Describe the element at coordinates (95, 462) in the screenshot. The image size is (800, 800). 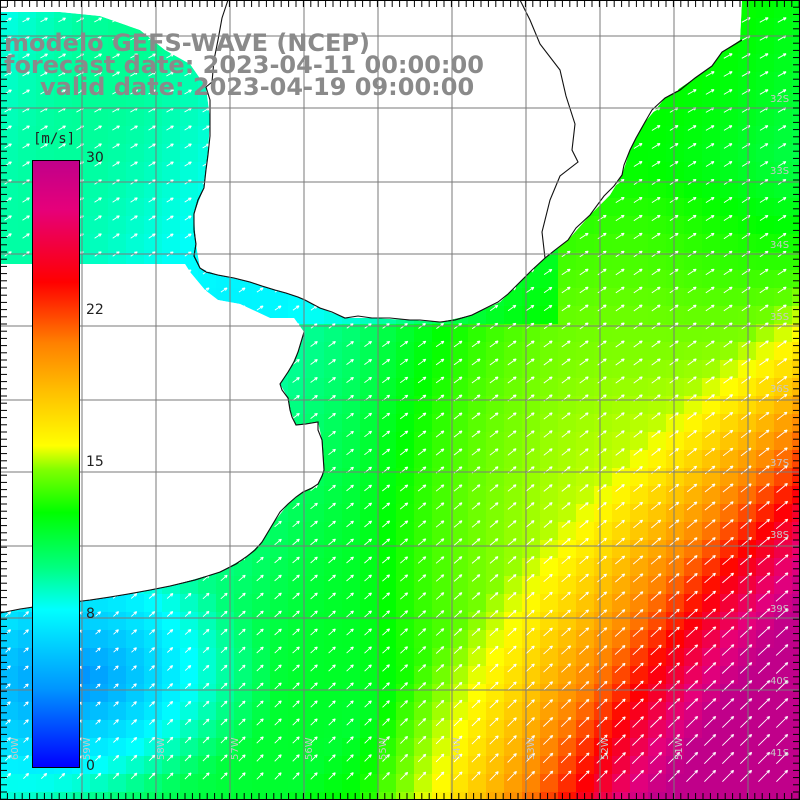
I see `colorbar-tick-15: 15` at that location.